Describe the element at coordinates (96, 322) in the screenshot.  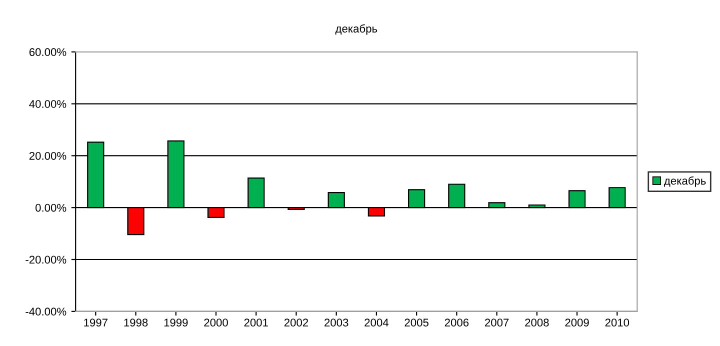
I see `x-tick-label: 1997` at that location.